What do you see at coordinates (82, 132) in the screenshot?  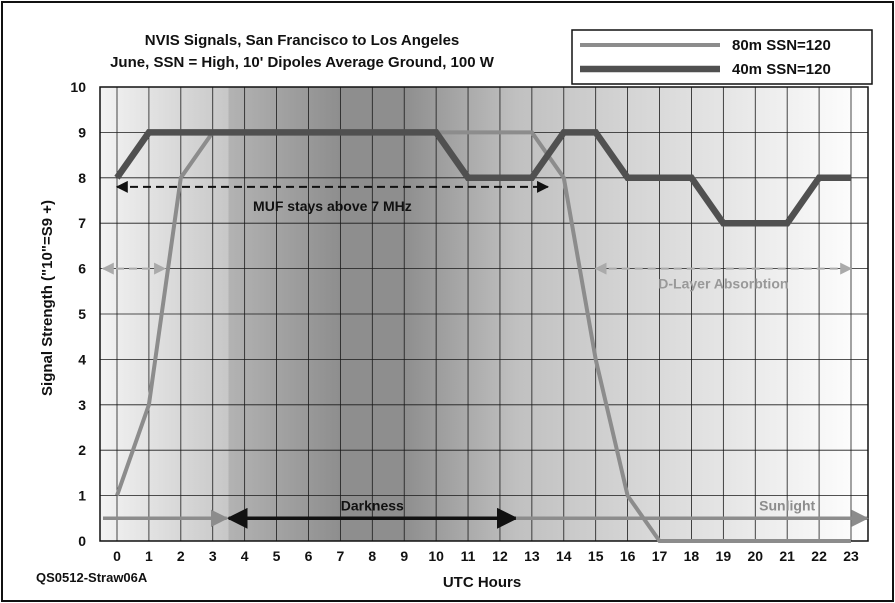 I see `y-tick-label: 9` at bounding box center [82, 132].